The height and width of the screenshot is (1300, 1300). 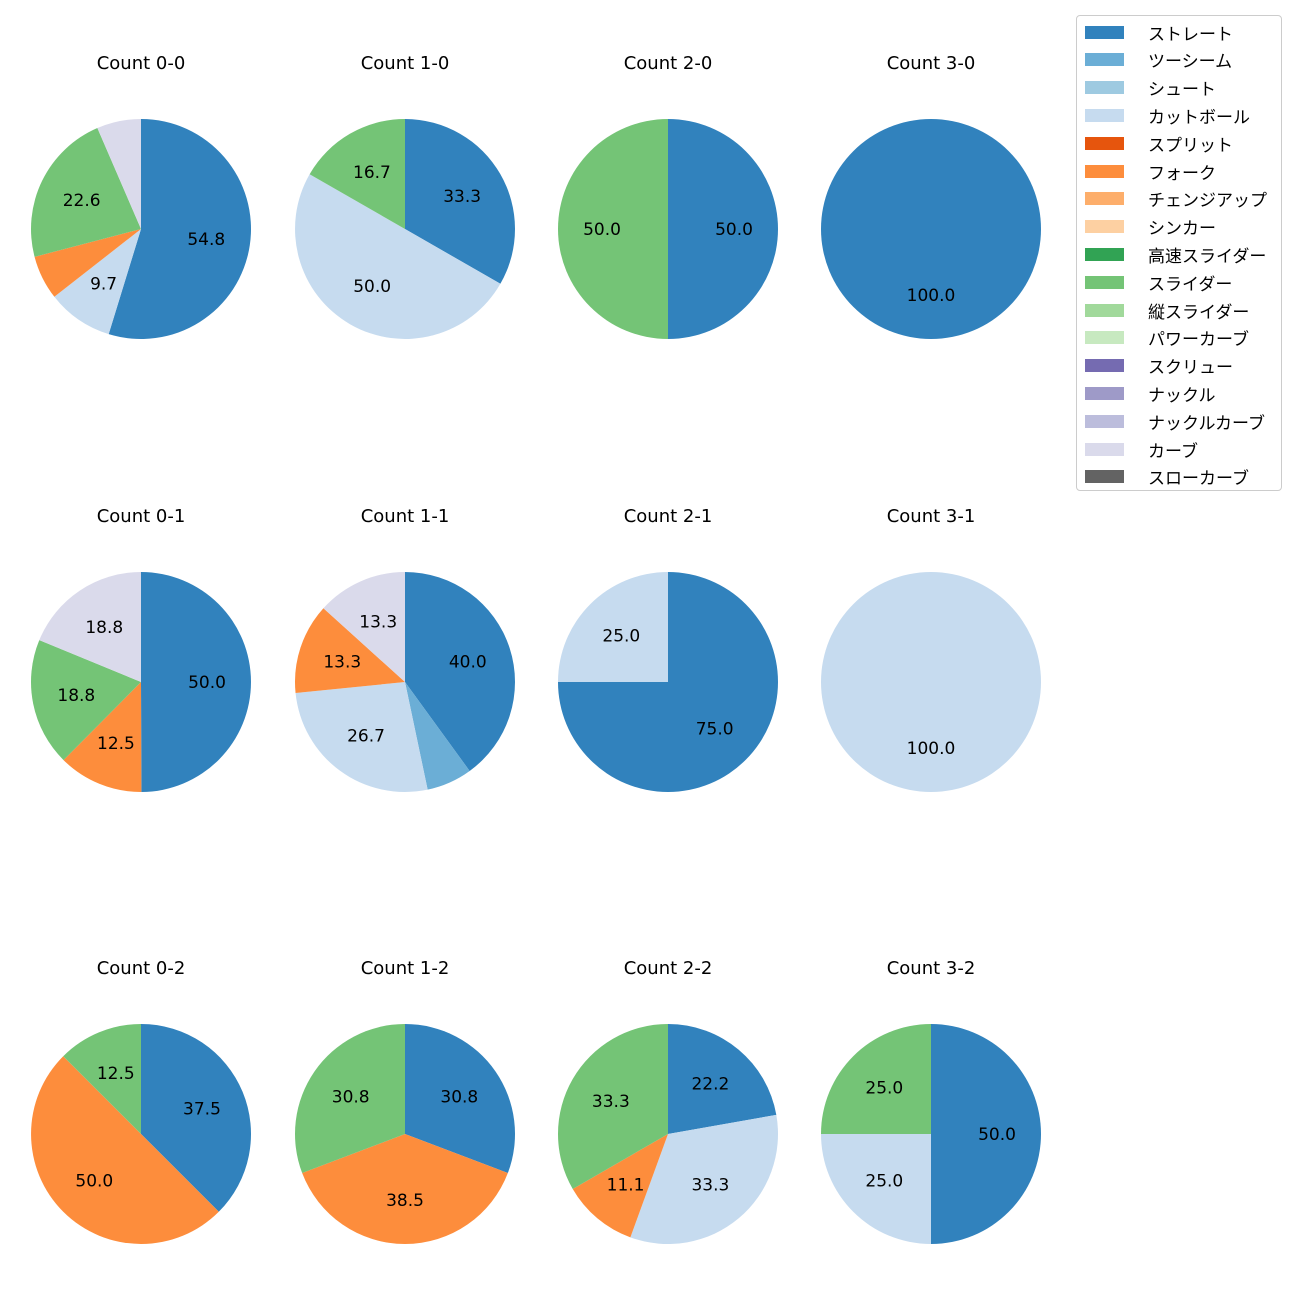 I want to click on pie-9: Count 0-2 37.5 50.0 12.5, so click(x=141, y=1101).